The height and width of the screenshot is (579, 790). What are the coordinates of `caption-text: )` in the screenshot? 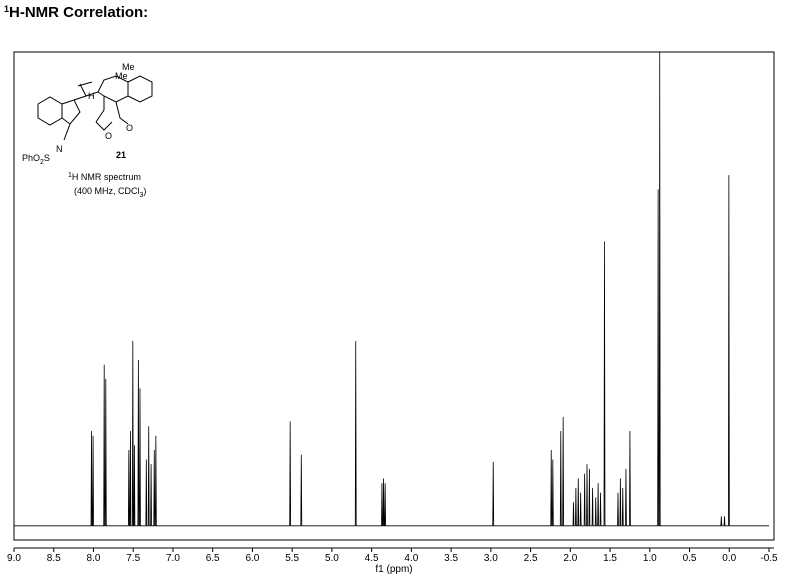 It's located at (144, 191).